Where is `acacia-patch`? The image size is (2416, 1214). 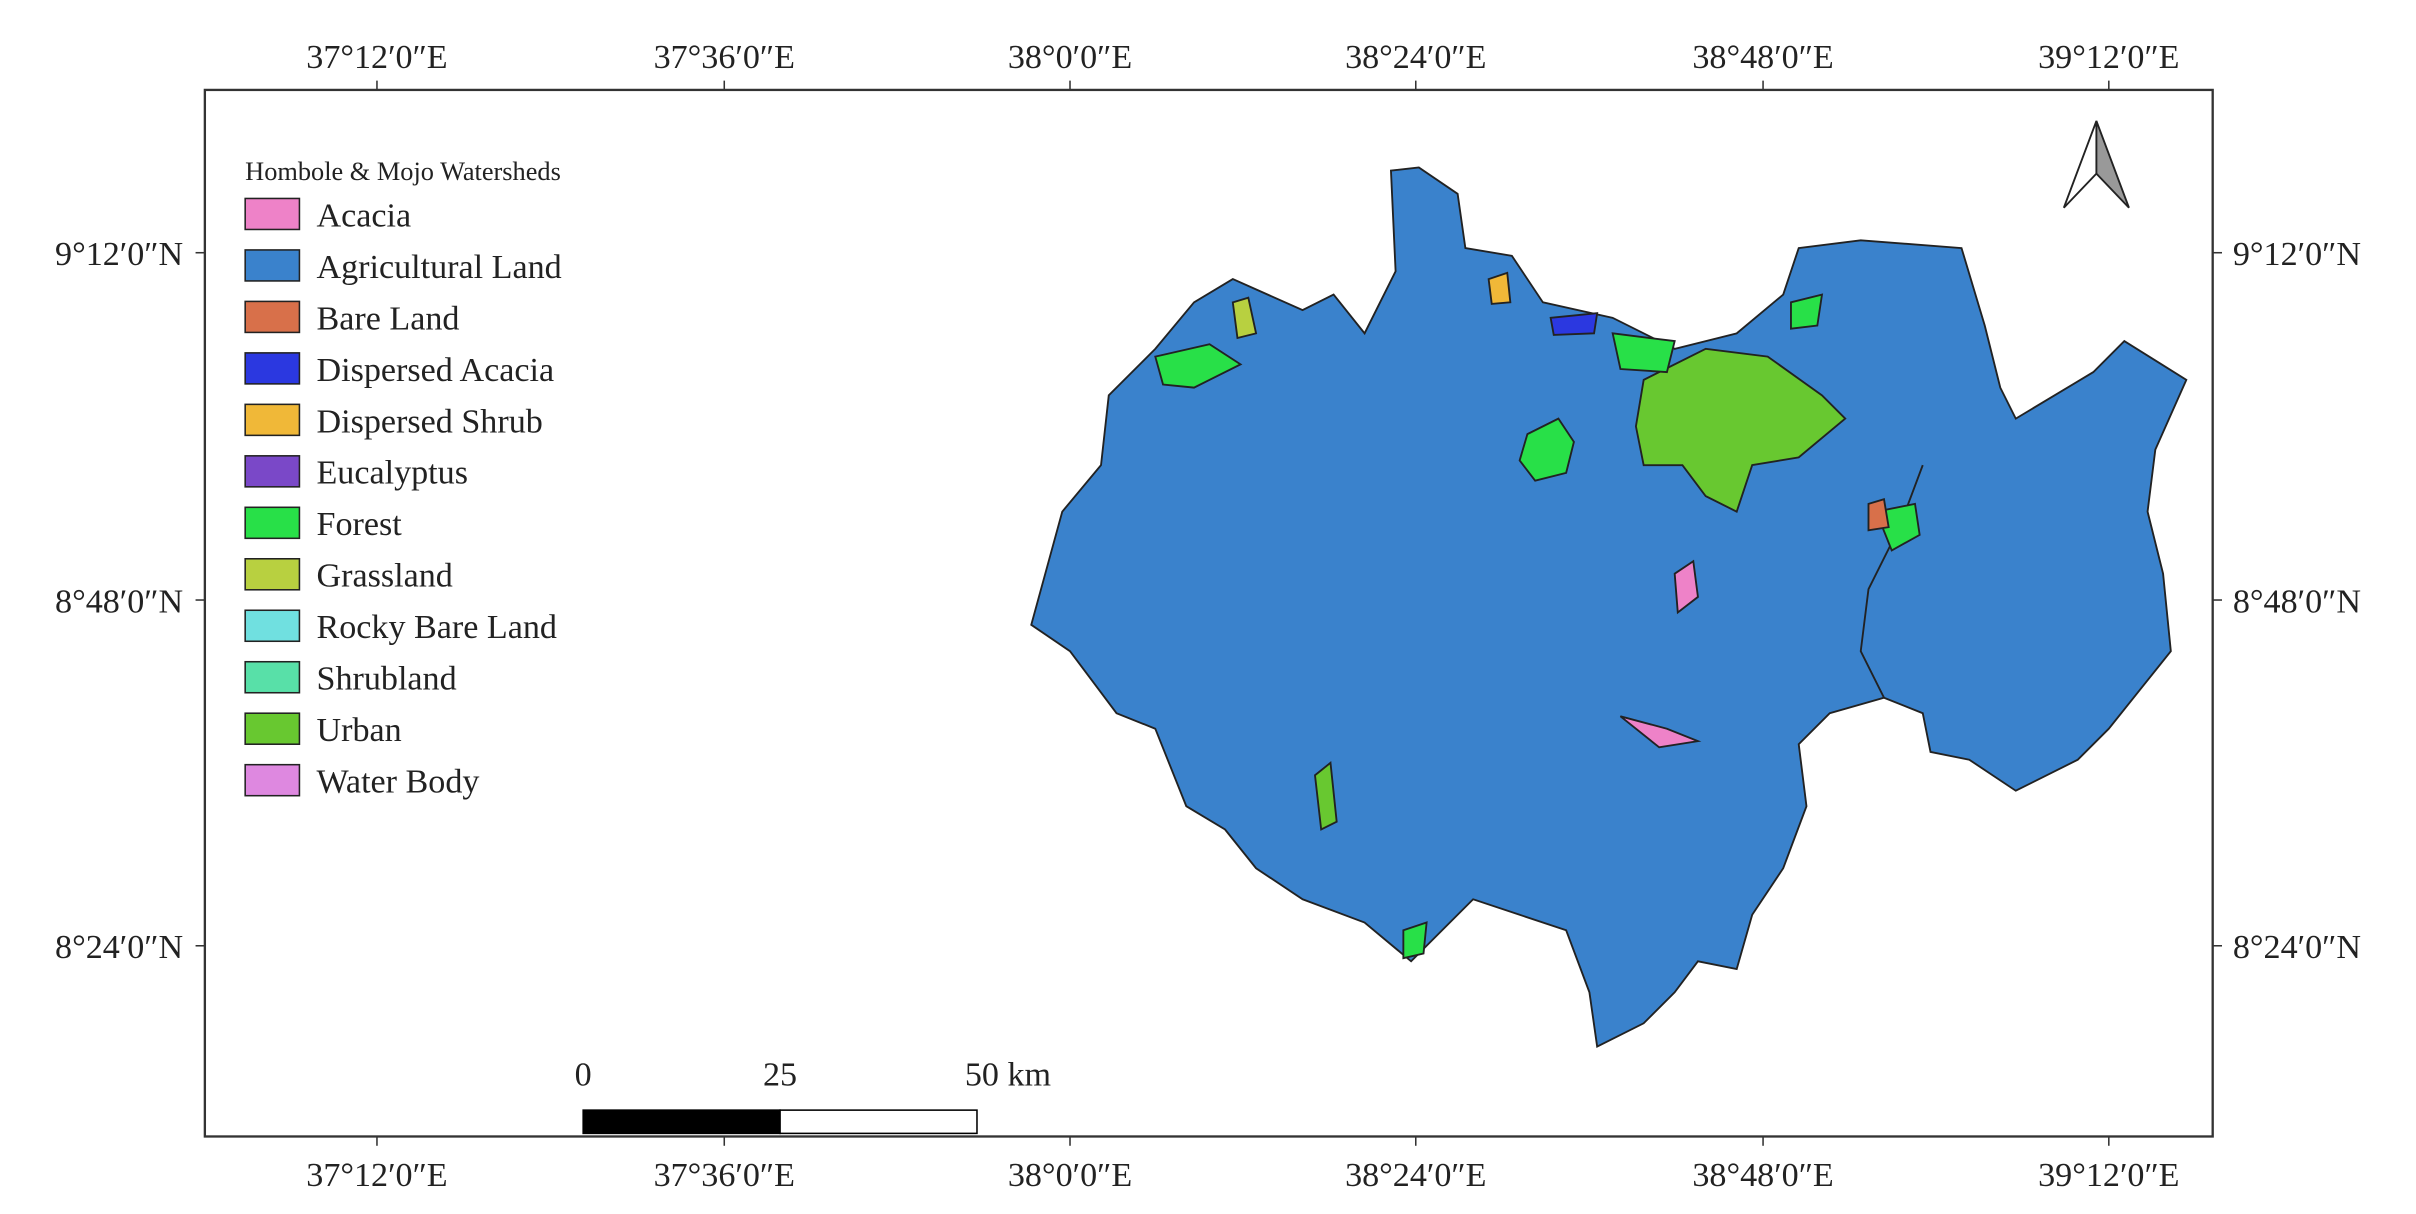
acacia-patch is located at coordinates (1574, 324).